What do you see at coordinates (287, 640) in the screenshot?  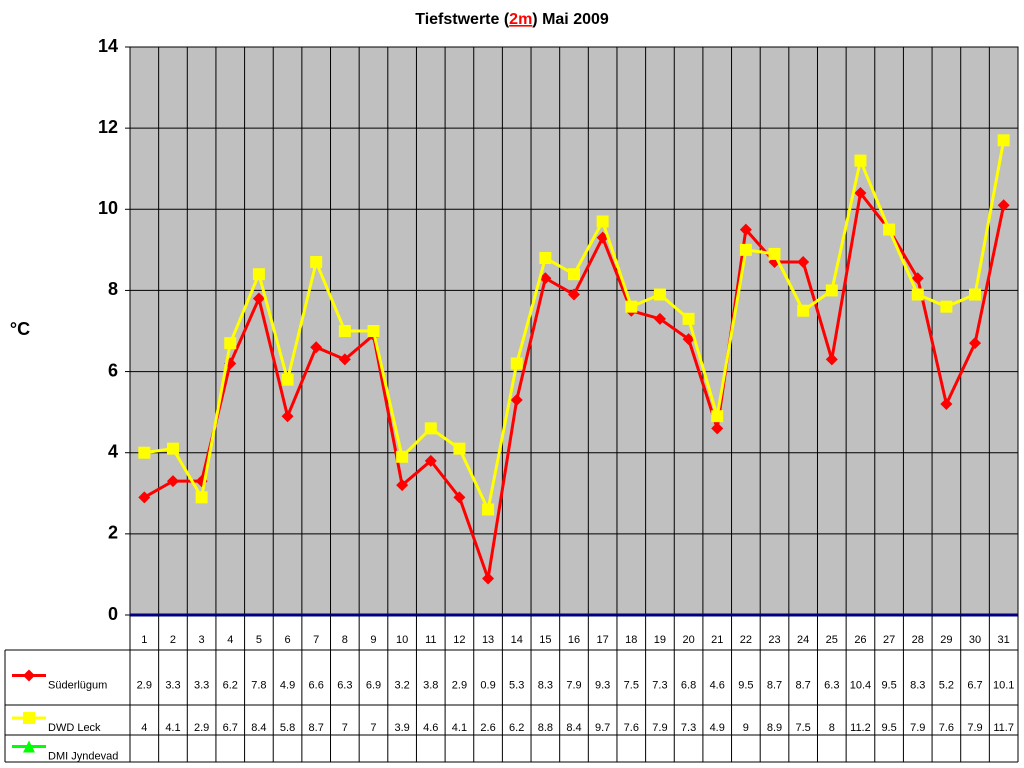 I see `x-tick-label: 6` at bounding box center [287, 640].